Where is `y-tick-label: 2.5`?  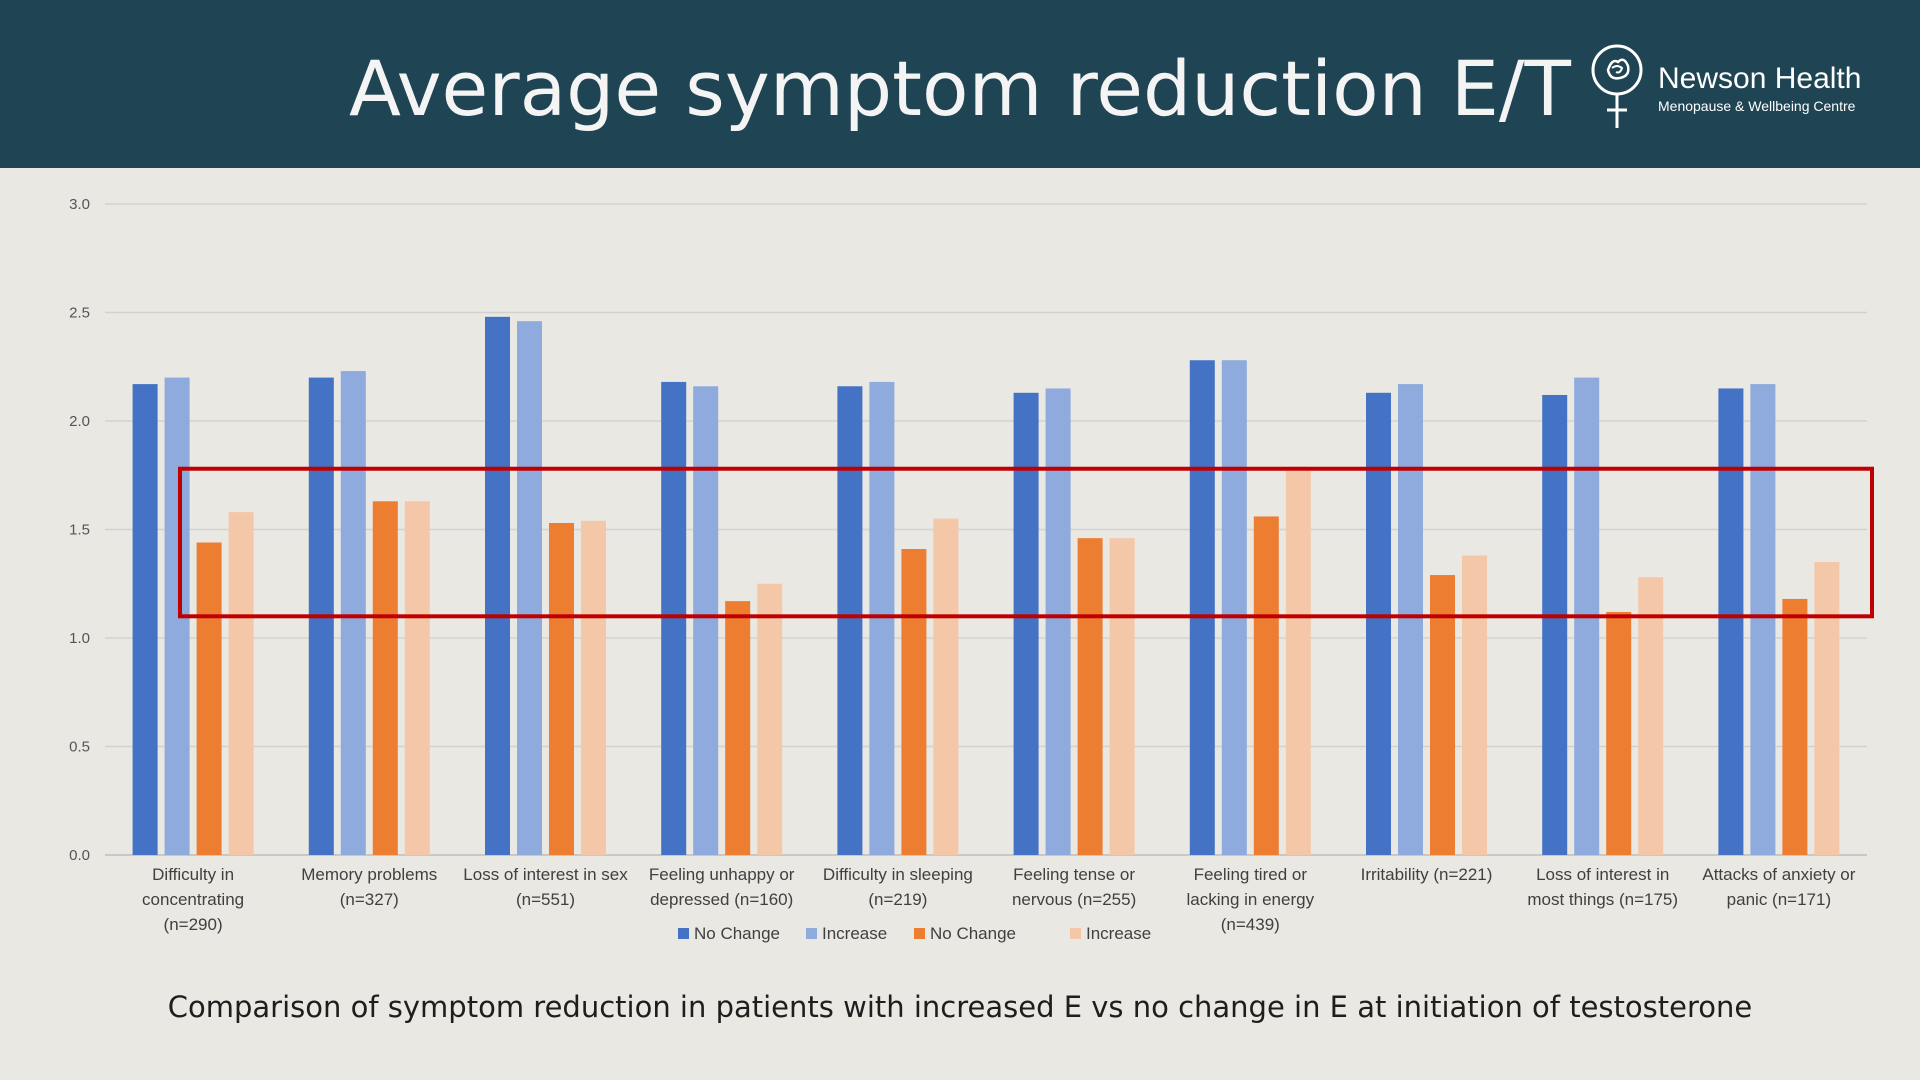 y-tick-label: 2.5 is located at coordinates (79, 313).